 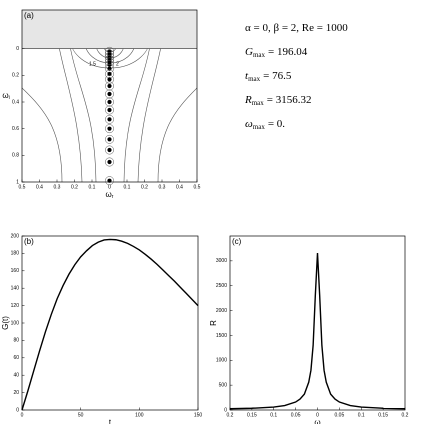 What do you see at coordinates (247, 76) in the screenshot?
I see `annotation-symbol: t` at bounding box center [247, 76].